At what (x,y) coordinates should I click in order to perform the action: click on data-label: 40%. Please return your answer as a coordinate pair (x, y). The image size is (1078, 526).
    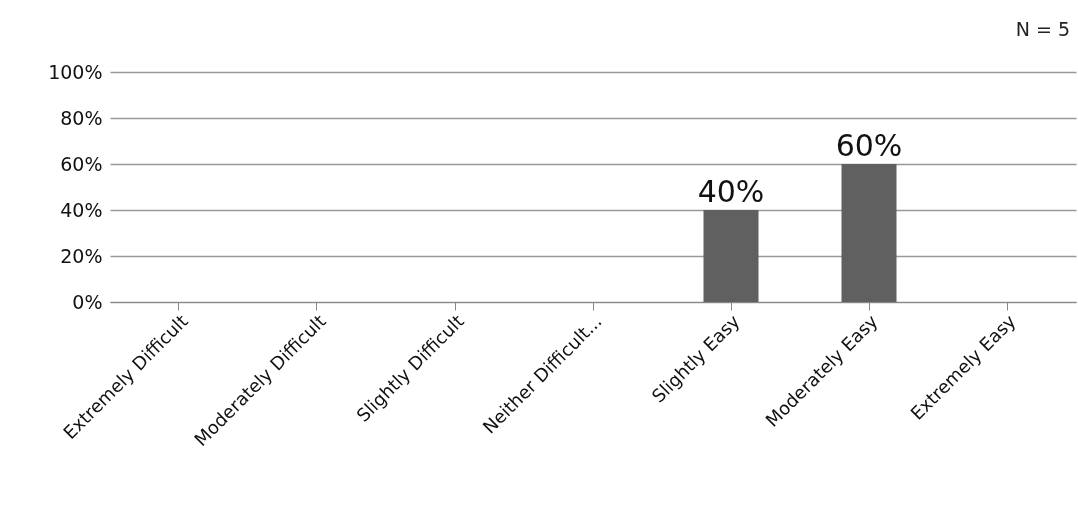
    Looking at the image, I should click on (731, 191).